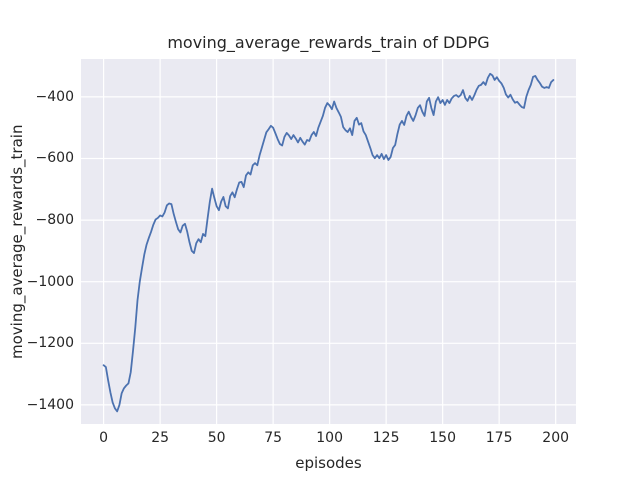 The height and width of the screenshot is (480, 640). I want to click on x-tick-label: 50, so click(216, 438).